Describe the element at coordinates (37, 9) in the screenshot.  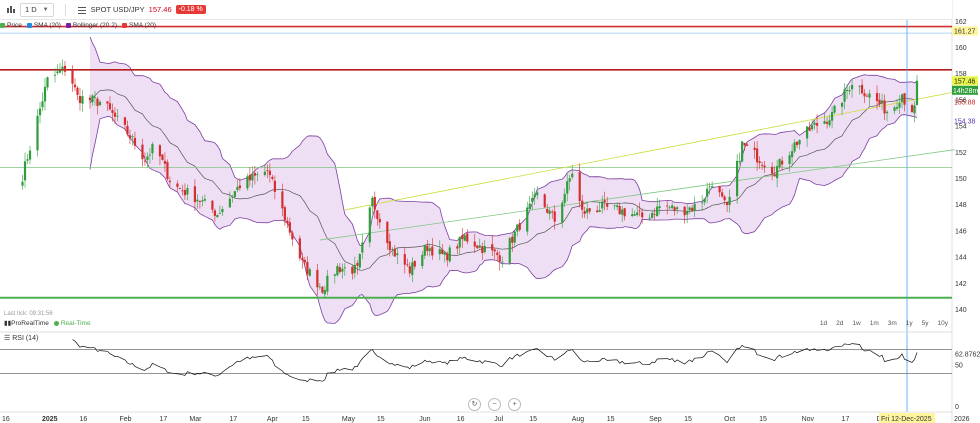
I see `timeframe-select: 1 D ▼` at that location.